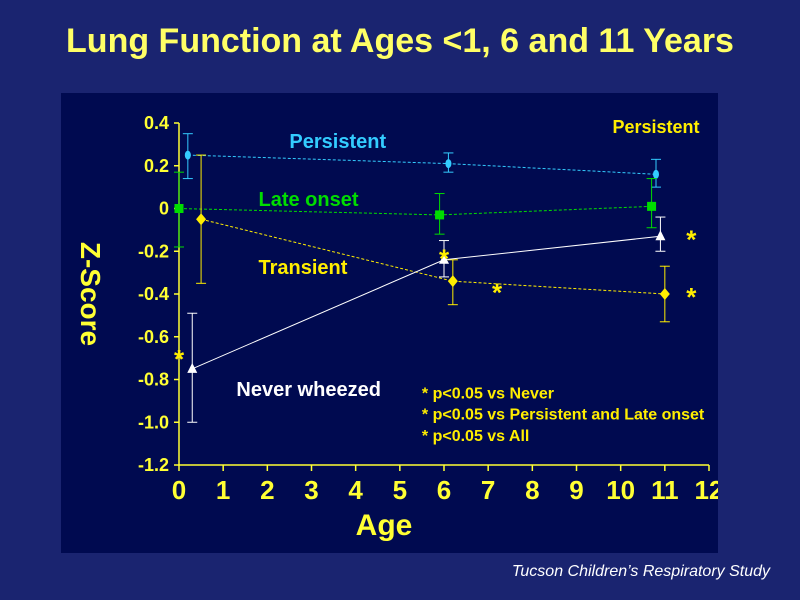 The width and height of the screenshot is (800, 600). Describe the element at coordinates (532, 490) in the screenshot. I see `x-tick-label: 8` at that location.